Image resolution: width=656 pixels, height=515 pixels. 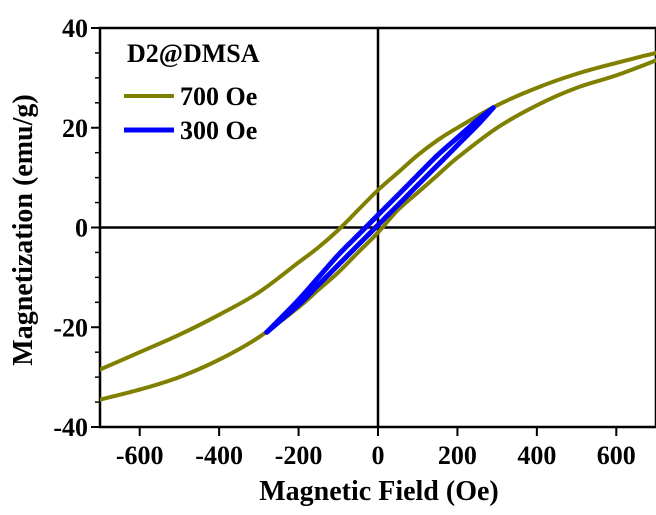 What do you see at coordinates (193, 53) in the screenshot?
I see `legend-title: D2@DMSA` at bounding box center [193, 53].